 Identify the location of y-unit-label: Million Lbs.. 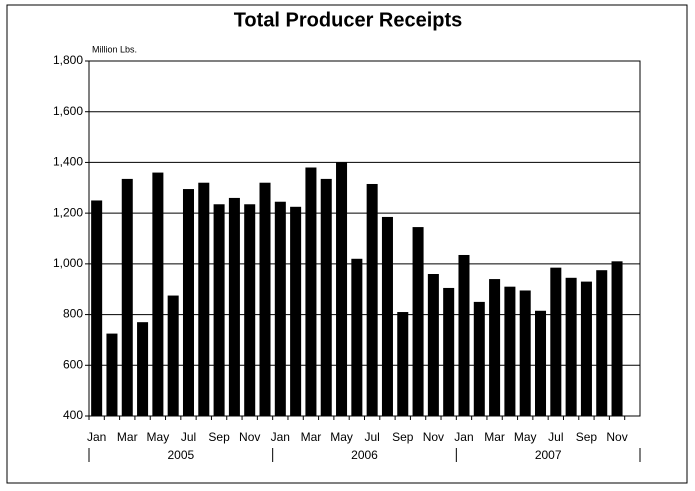
(114, 49).